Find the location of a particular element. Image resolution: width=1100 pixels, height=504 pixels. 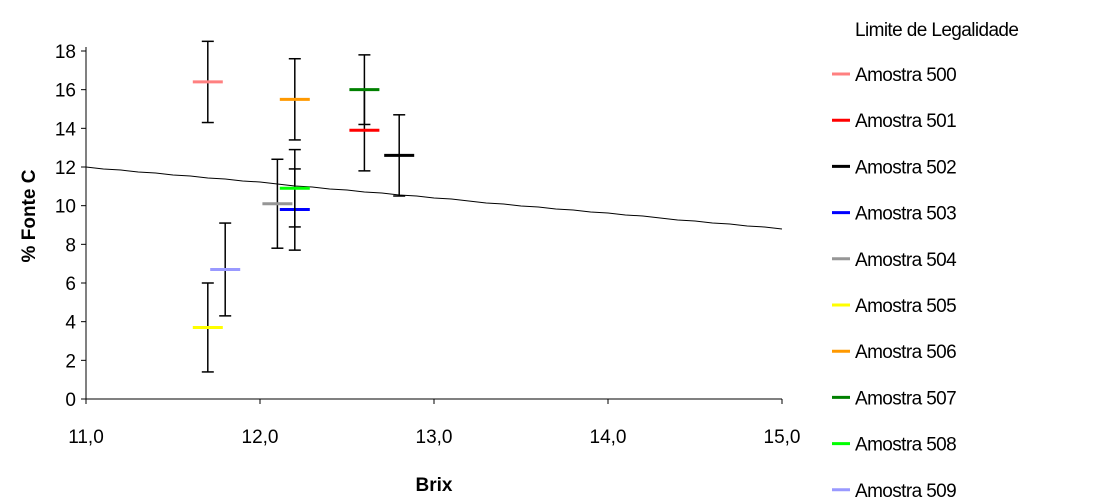

x-axis-title: Brix is located at coordinates (434, 485).